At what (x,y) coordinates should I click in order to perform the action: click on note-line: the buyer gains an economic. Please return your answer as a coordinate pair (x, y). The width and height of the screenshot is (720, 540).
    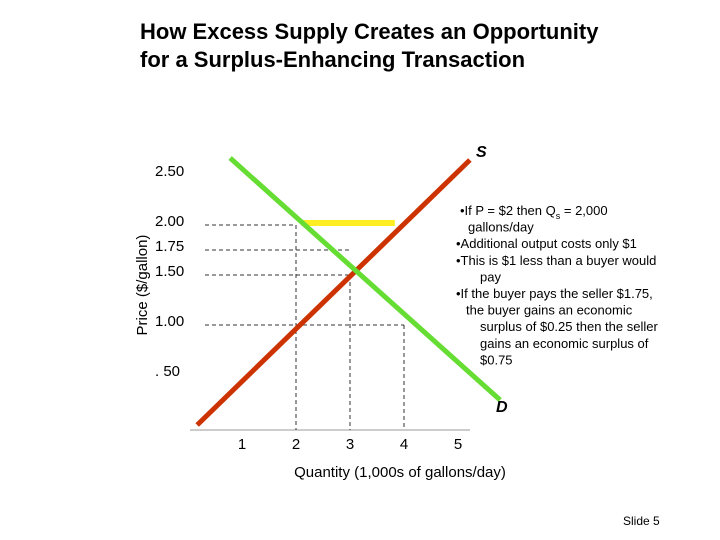
    Looking at the image, I should click on (549, 310).